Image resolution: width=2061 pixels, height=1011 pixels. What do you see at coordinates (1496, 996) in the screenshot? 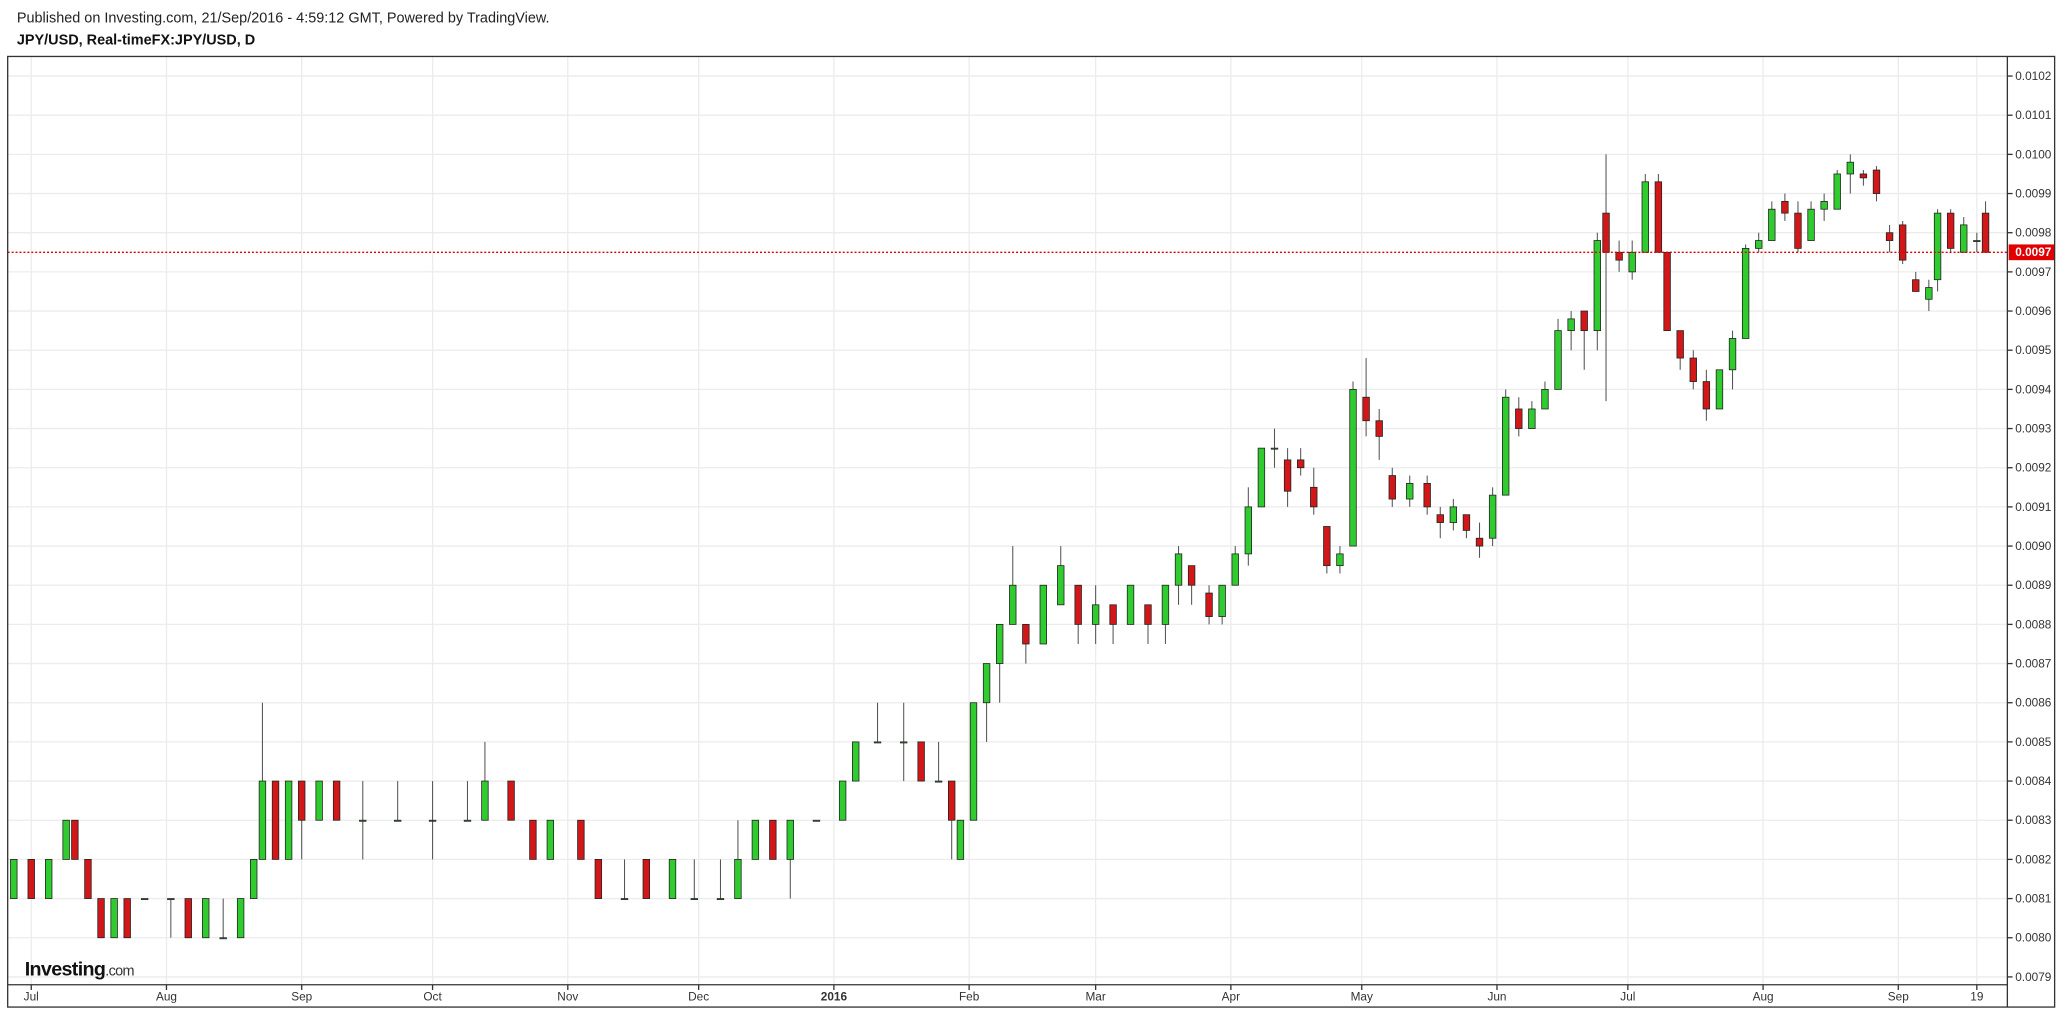
I see `x-tick-label: Jun` at bounding box center [1496, 996].